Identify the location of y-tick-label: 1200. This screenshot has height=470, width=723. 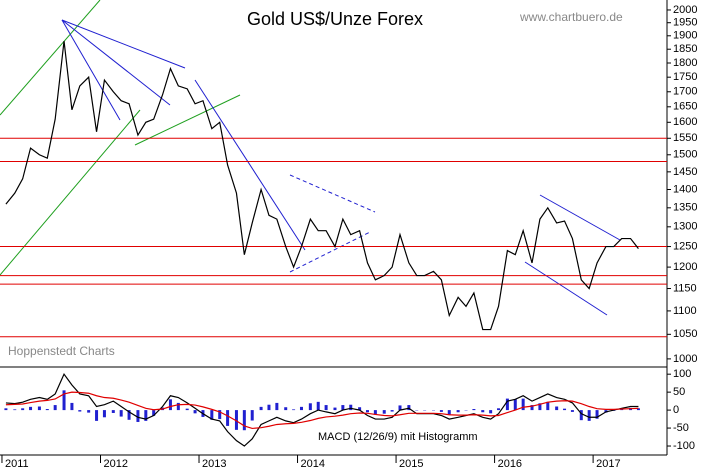
(685, 267).